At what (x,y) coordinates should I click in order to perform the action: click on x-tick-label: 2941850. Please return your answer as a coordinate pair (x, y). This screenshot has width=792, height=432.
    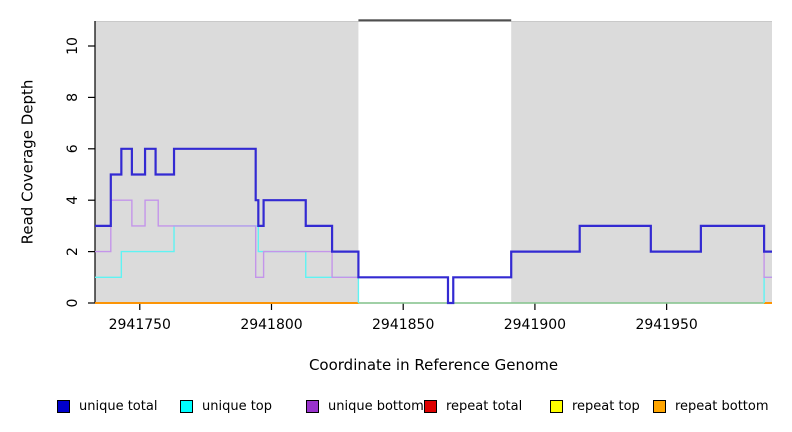
    Looking at the image, I should click on (403, 325).